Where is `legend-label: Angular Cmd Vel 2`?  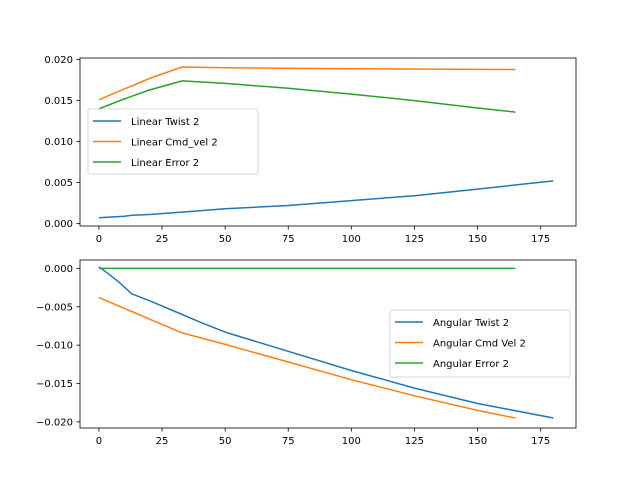
legend-label: Angular Cmd Vel 2 is located at coordinates (479, 344).